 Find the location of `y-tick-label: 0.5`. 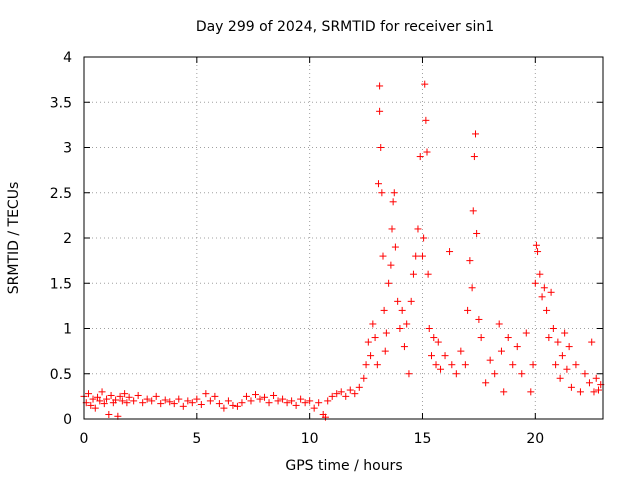

y-tick-label: 0.5 is located at coordinates (61, 375).